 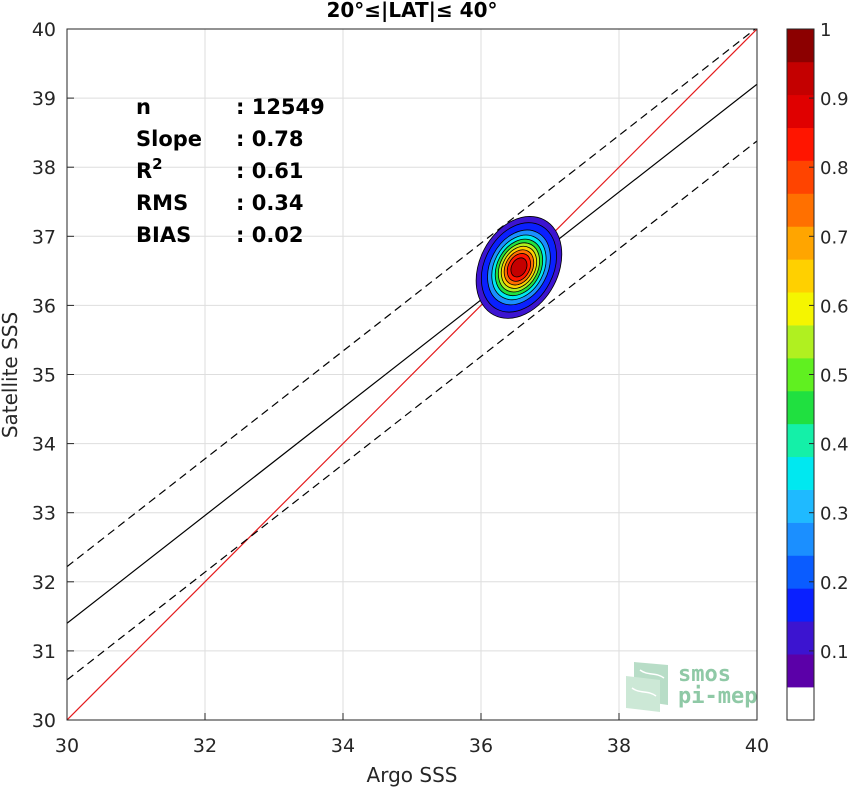 What do you see at coordinates (834, 652) in the screenshot?
I see `colorbar-tick-label: 0.1` at bounding box center [834, 652].